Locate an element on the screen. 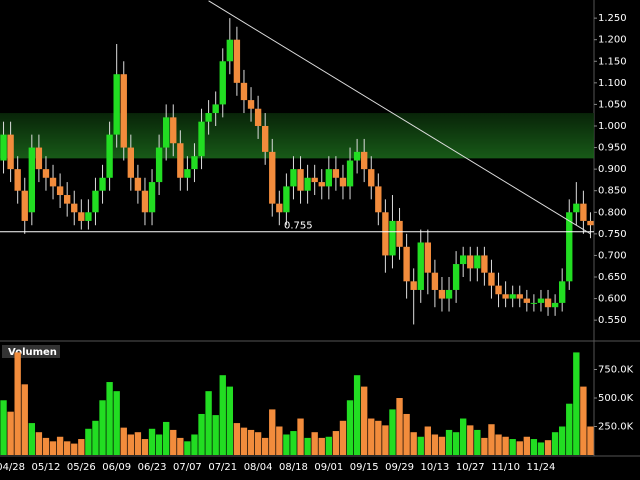 Image resolution: width=640 pixels, height=480 pixels. y-tick-label: 1.150 is located at coordinates (612, 61).